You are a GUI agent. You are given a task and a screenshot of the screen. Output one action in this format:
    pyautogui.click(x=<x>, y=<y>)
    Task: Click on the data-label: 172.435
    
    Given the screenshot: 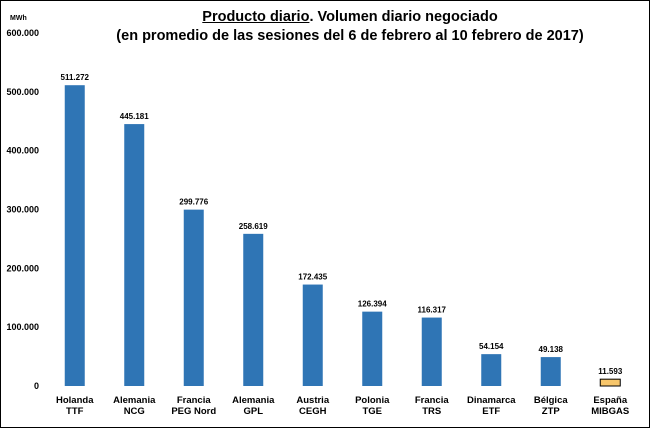 What is the action you would take?
    pyautogui.click(x=312, y=277)
    